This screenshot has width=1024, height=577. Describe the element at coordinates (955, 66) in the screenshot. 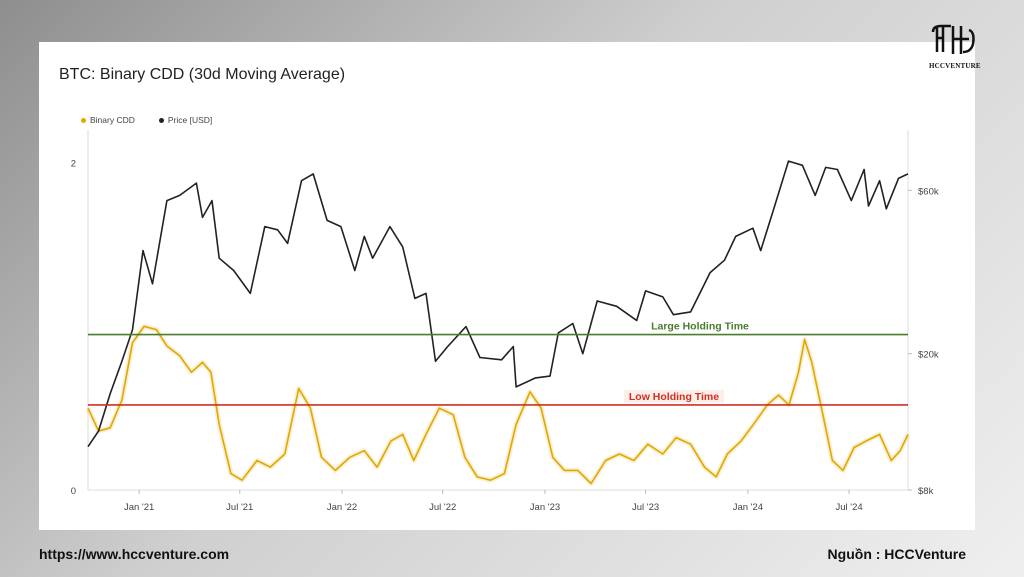

I see `brand-name: HCCVENTURE` at that location.